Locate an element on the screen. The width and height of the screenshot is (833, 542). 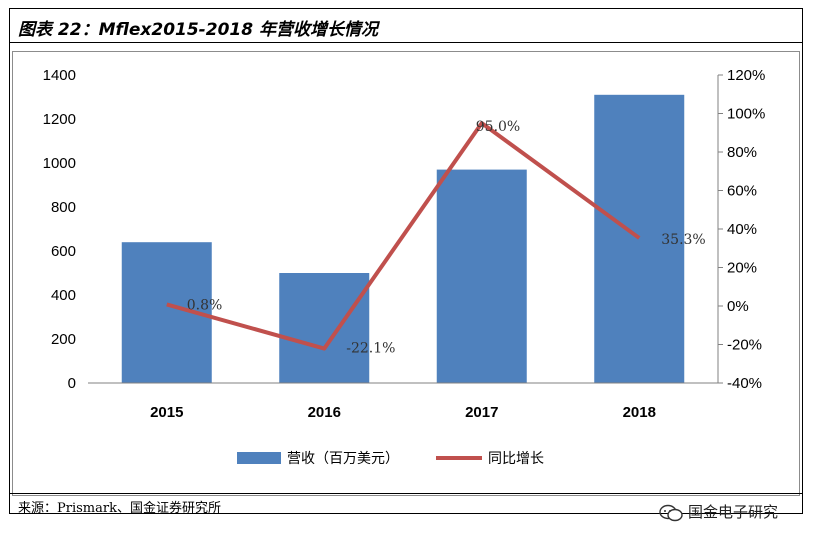
left-tick-label: 1400 is located at coordinates (59, 75).